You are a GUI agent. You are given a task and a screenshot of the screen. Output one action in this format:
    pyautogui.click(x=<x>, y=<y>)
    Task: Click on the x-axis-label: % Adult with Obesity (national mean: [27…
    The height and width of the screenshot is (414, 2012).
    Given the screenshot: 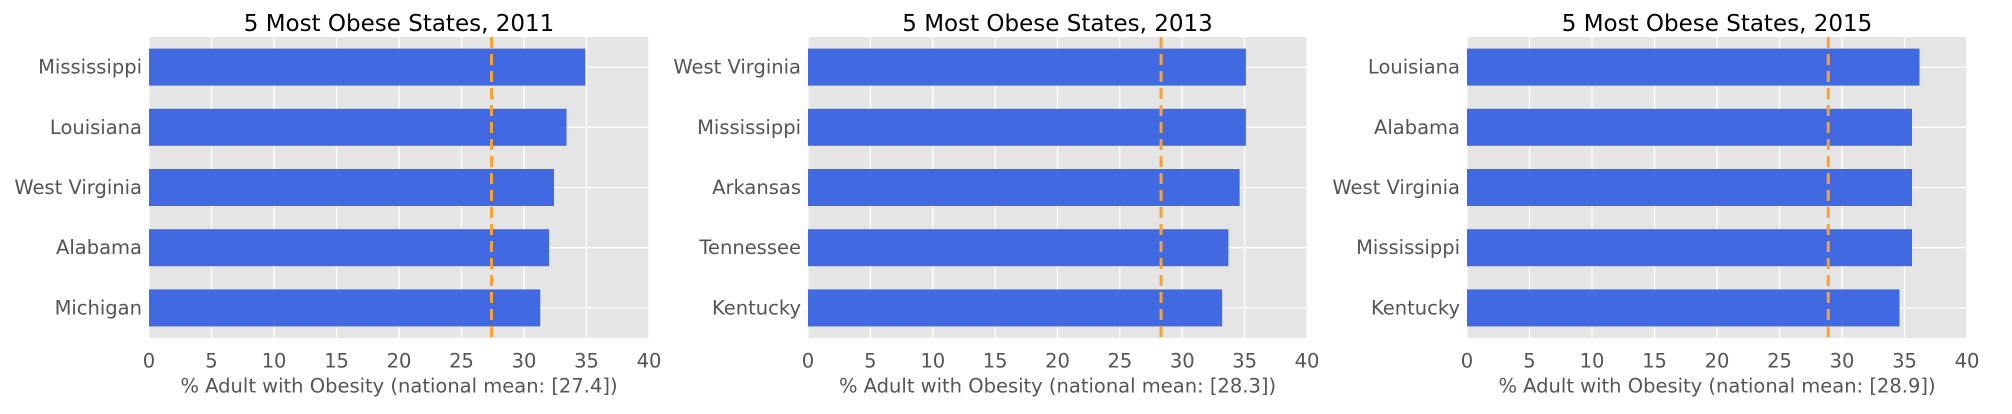 What is the action you would take?
    pyautogui.click(x=398, y=386)
    